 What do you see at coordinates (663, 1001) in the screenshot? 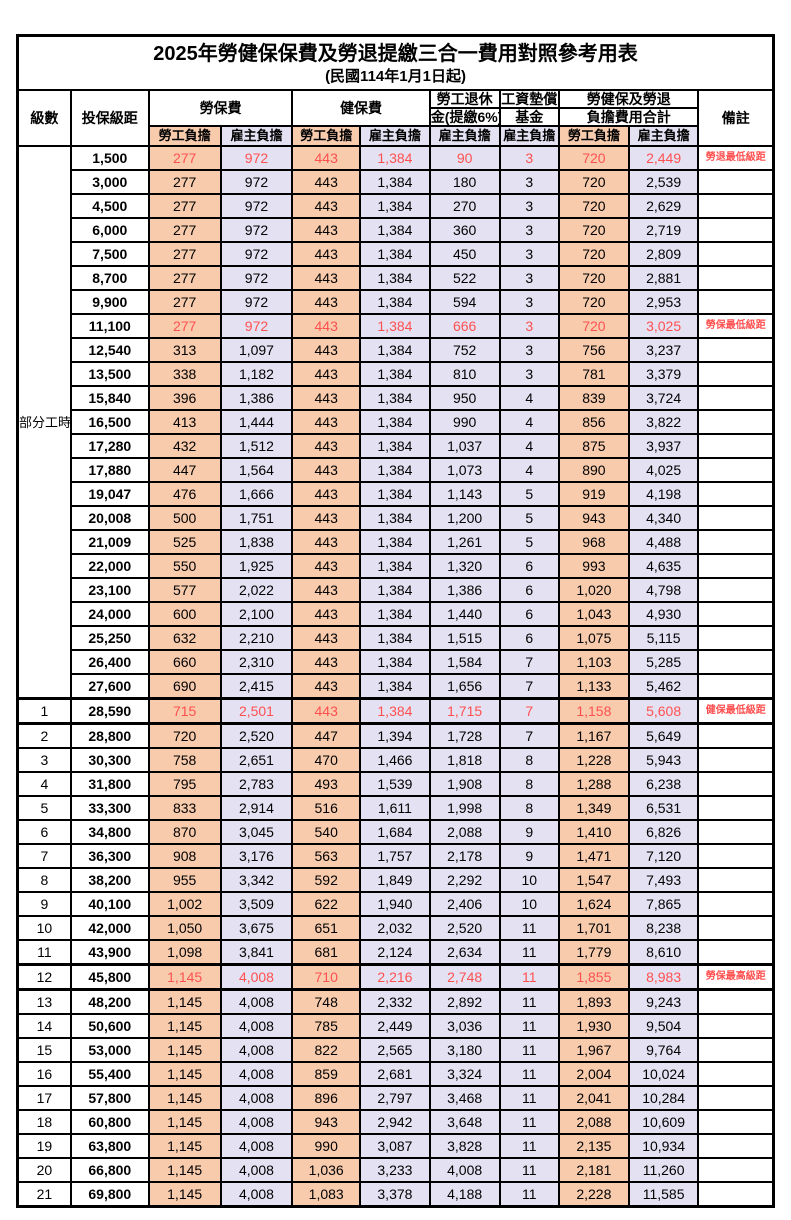
I see `total-employer-fee-cell: 9,243` at bounding box center [663, 1001].